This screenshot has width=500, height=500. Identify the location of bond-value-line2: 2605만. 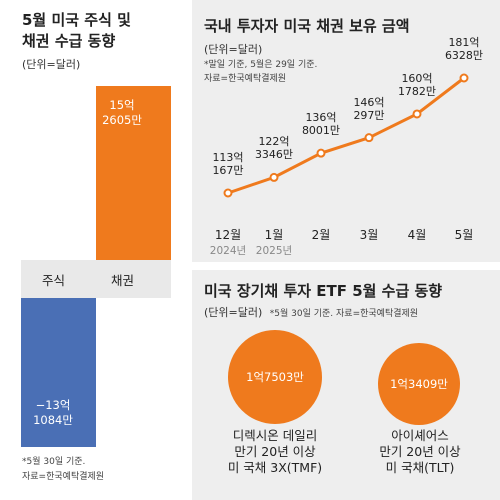
(122, 120).